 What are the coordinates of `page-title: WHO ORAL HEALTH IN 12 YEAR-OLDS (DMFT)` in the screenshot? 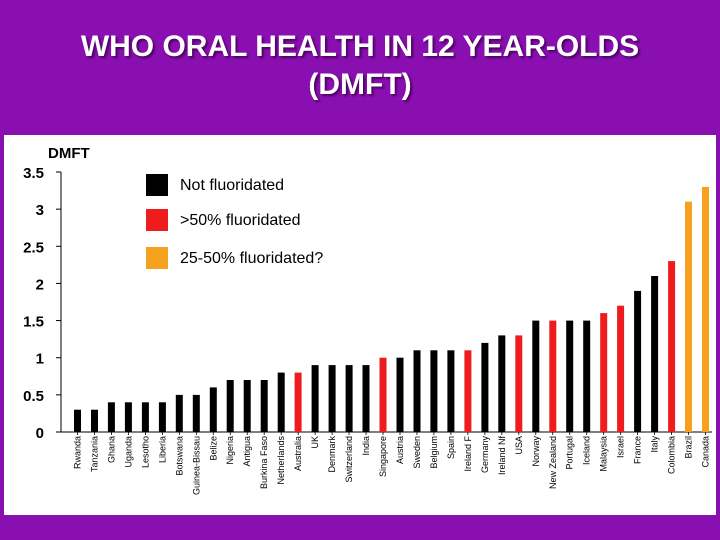 It's located at (360, 66).